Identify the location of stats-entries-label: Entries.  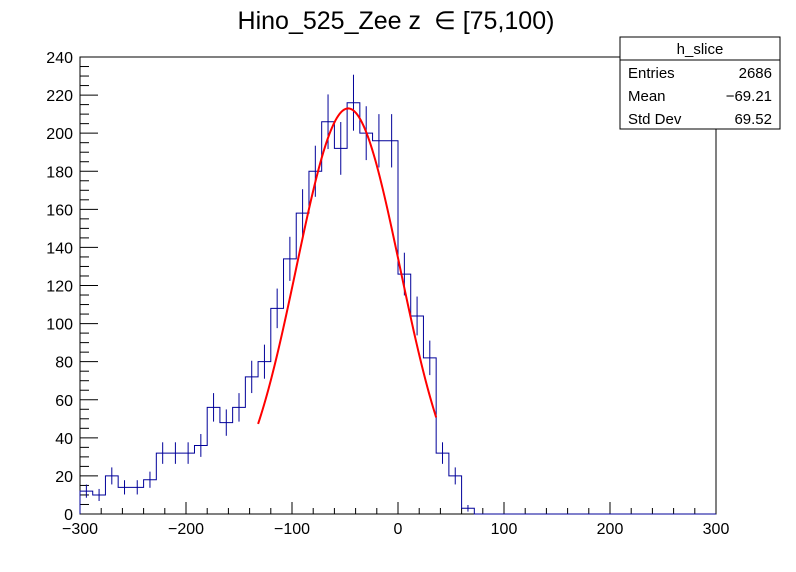
(651, 73).